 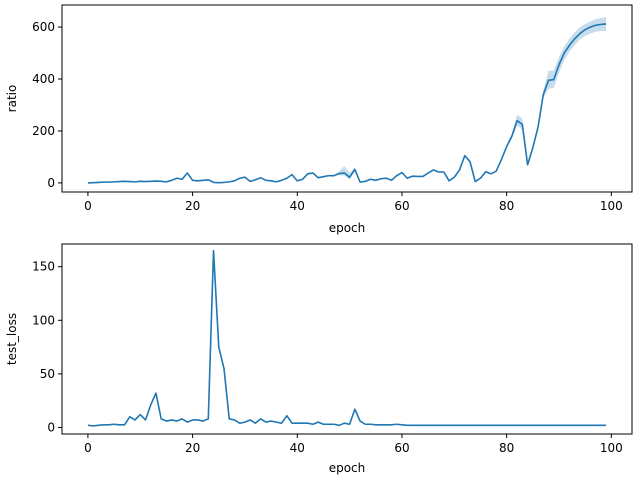 I want to click on ratio-x-axis-label: epoch, so click(x=347, y=228).